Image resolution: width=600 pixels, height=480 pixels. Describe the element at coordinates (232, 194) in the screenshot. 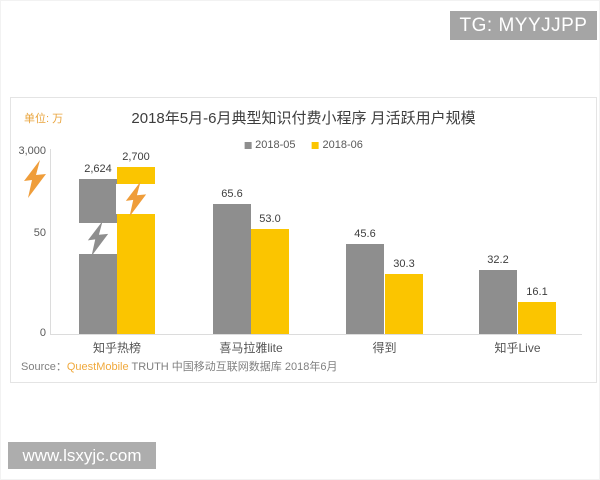

I see `value-label: 65.6` at that location.